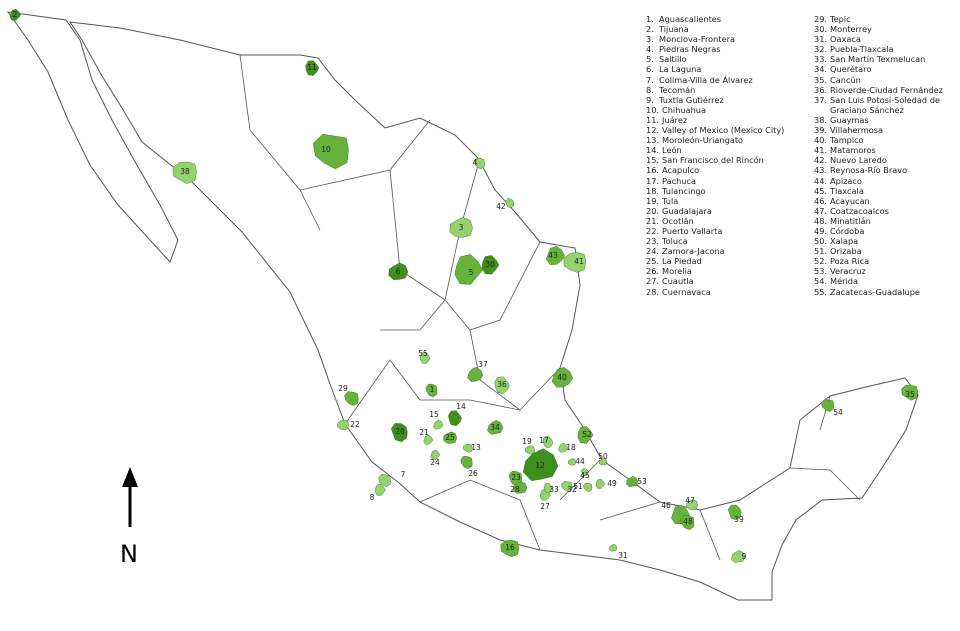 The width and height of the screenshot is (960, 631). Describe the element at coordinates (838, 412) in the screenshot. I see `metro-label-54: 54` at that location.